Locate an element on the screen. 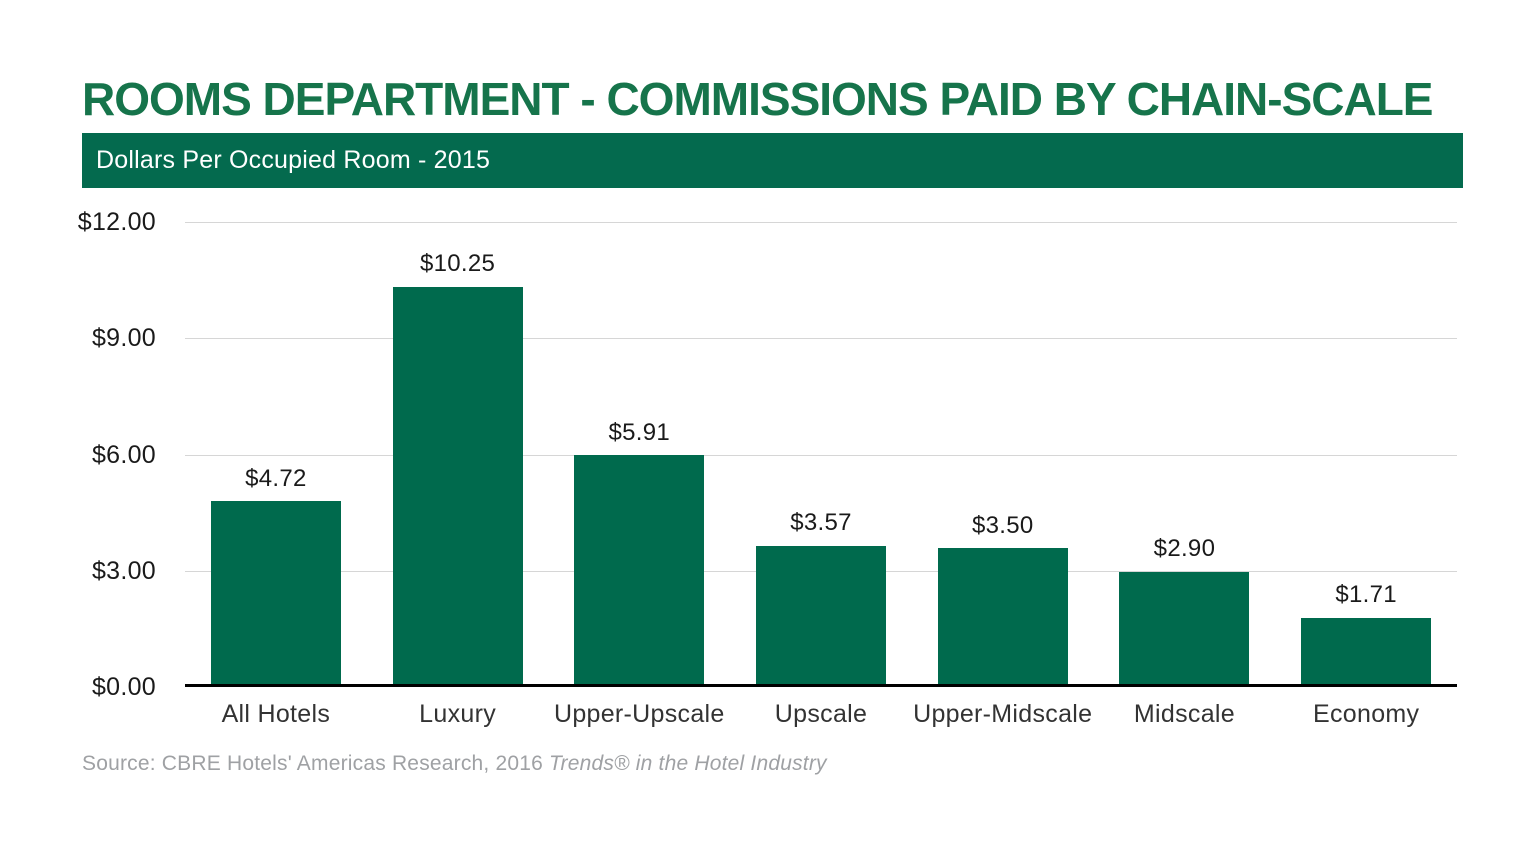 The height and width of the screenshot is (857, 1523). bar-slot: $3.50 is located at coordinates (1003, 453).